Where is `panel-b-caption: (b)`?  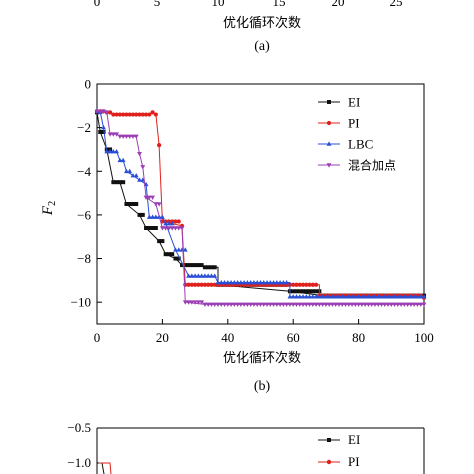
panel-b-caption: (b) is located at coordinates (262, 386).